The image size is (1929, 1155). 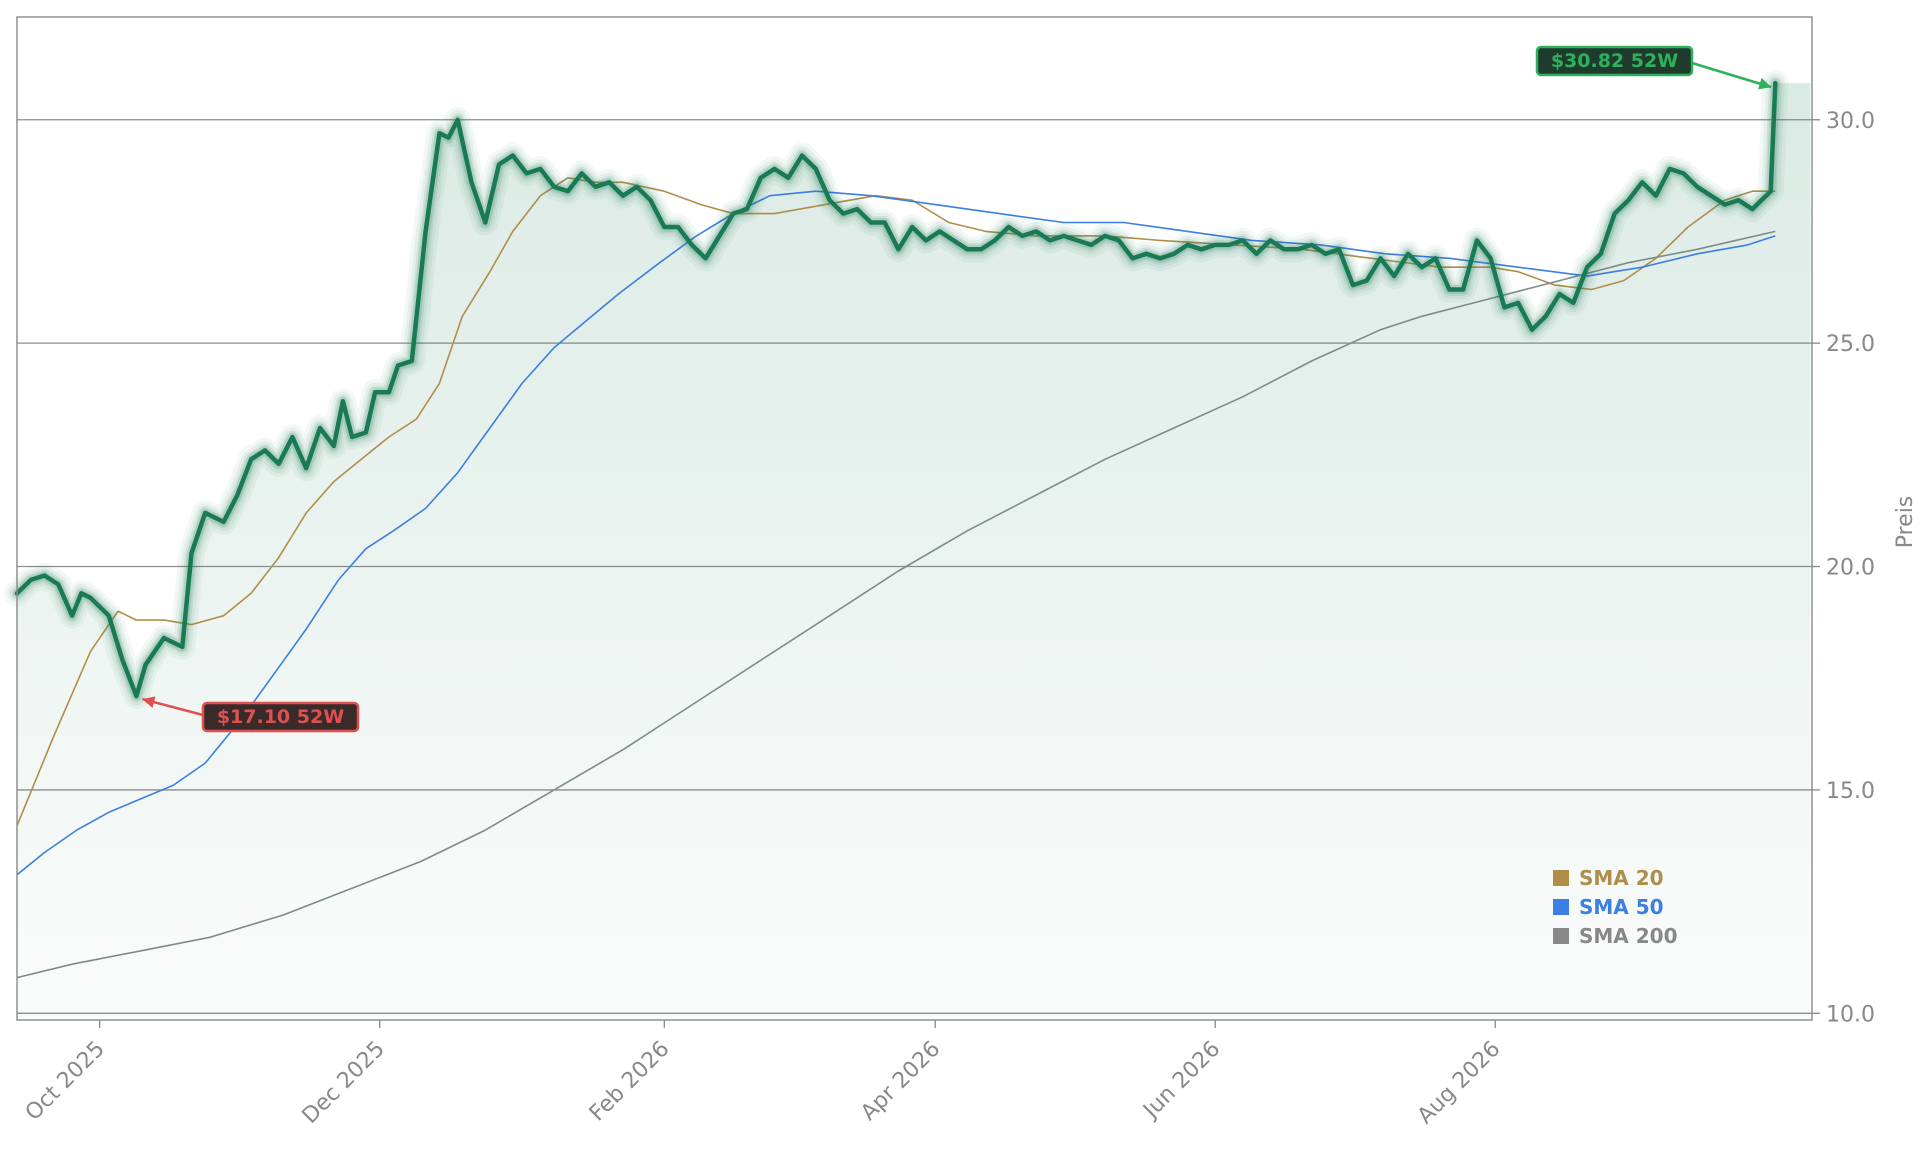 I want to click on annotation-arrow, so click(x=1731, y=75).